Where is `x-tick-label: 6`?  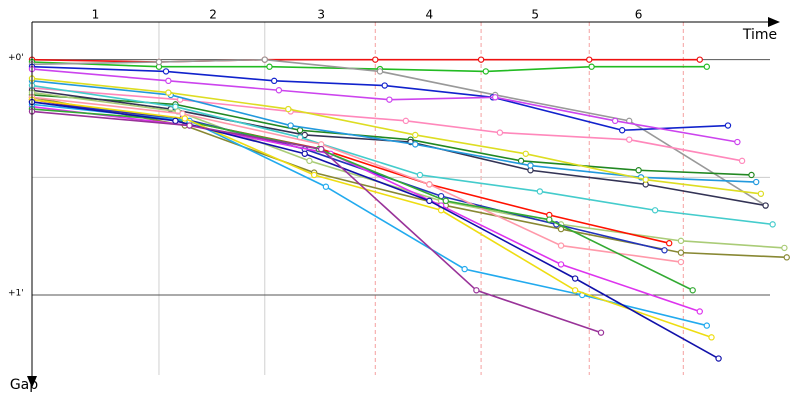 x-tick-label: 6 is located at coordinates (639, 15).